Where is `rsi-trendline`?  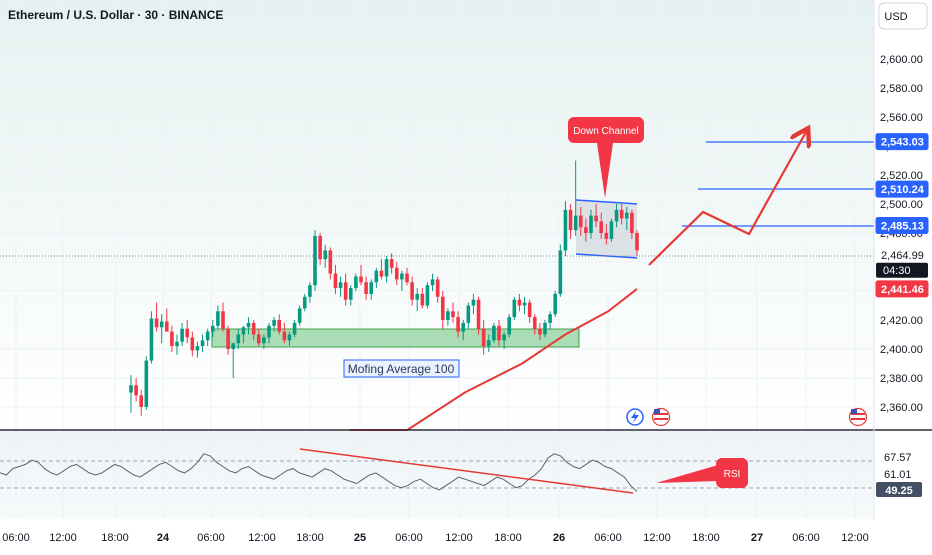
rsi-trendline is located at coordinates (466, 471).